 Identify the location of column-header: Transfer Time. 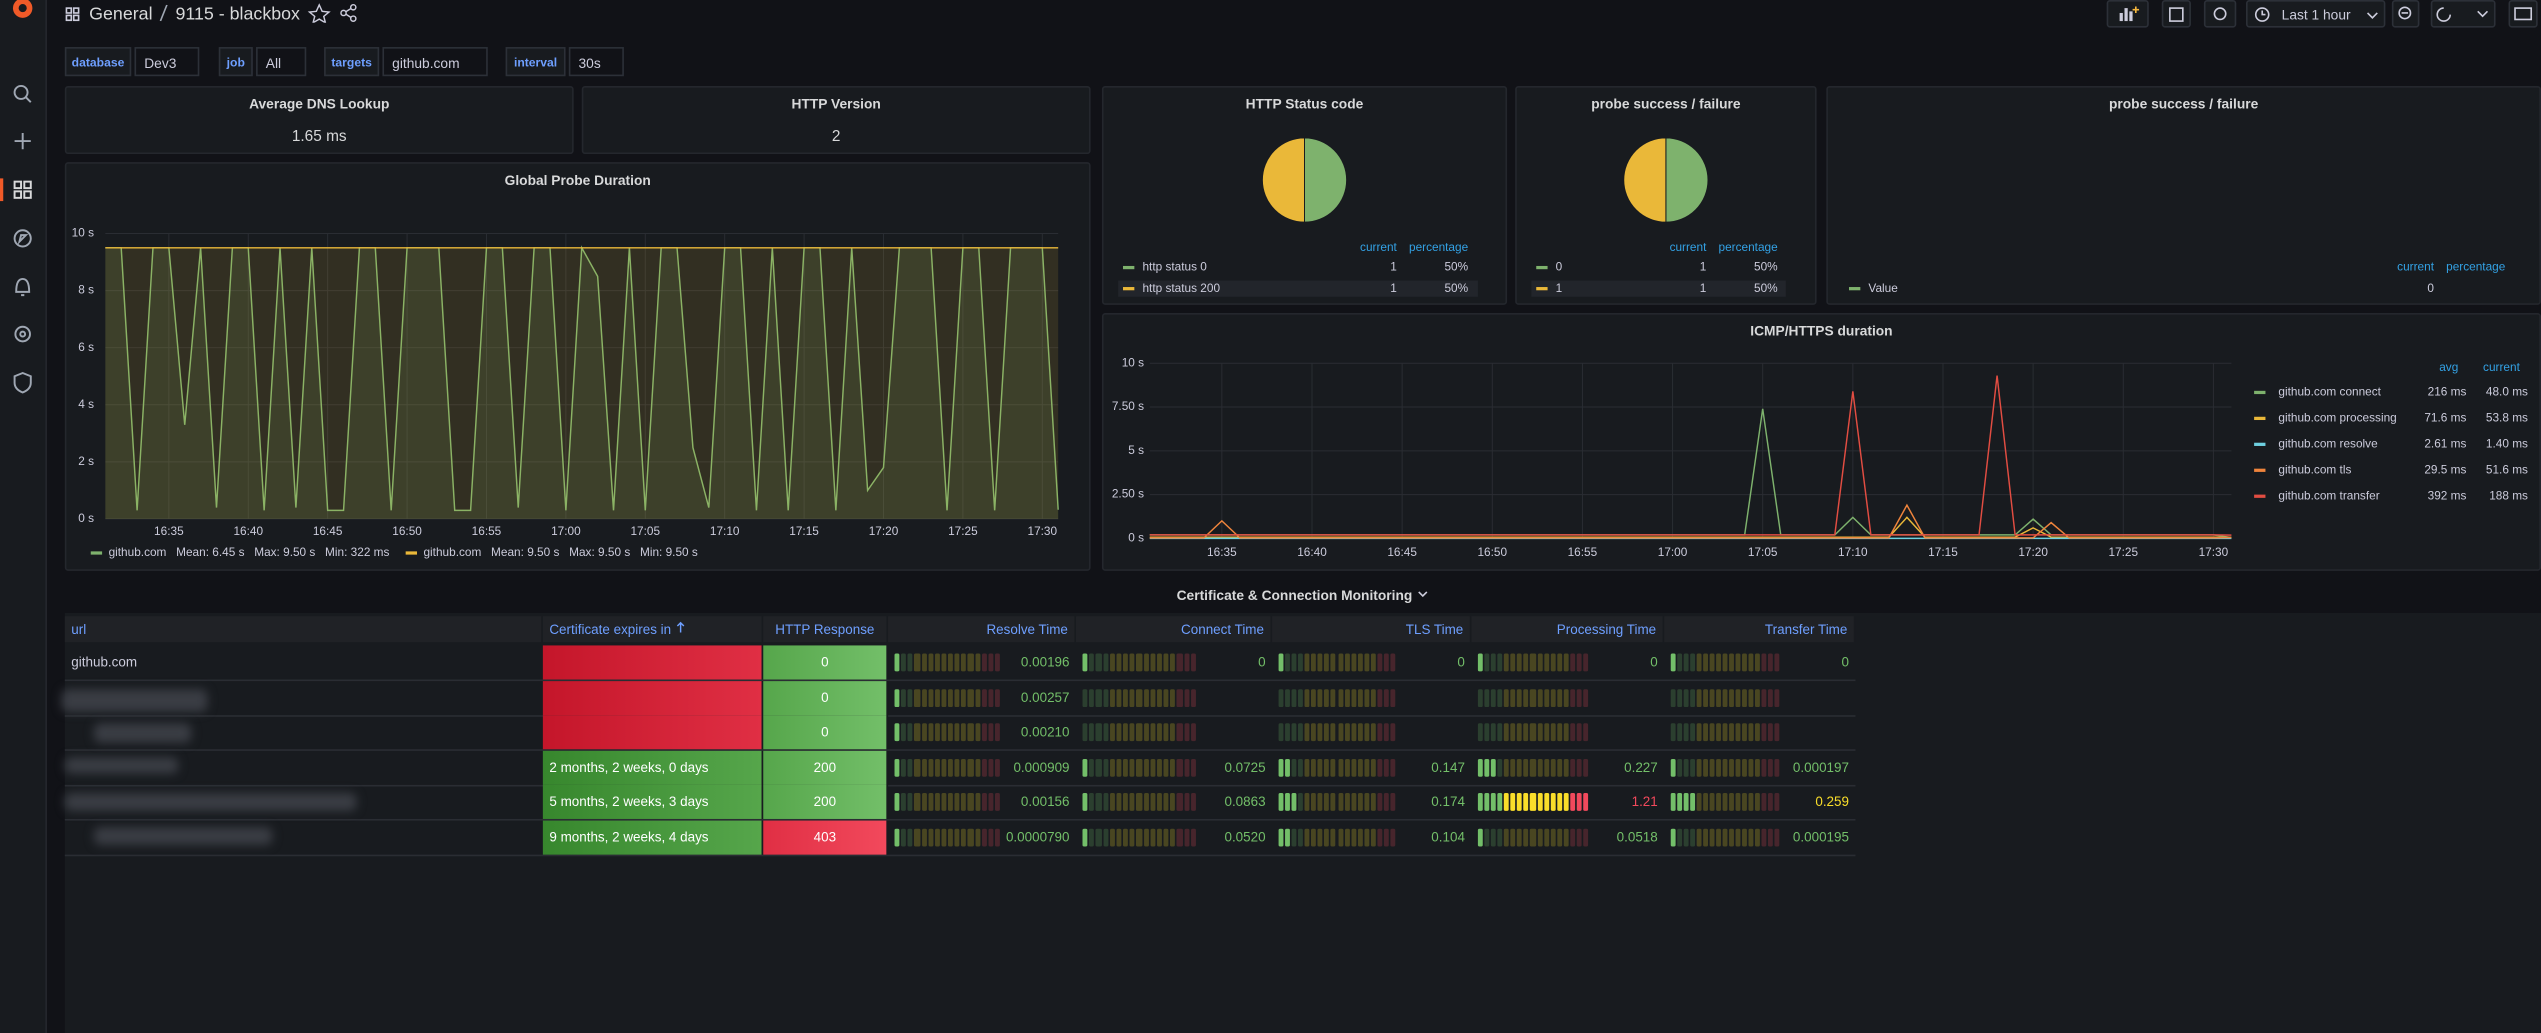
(1760, 629).